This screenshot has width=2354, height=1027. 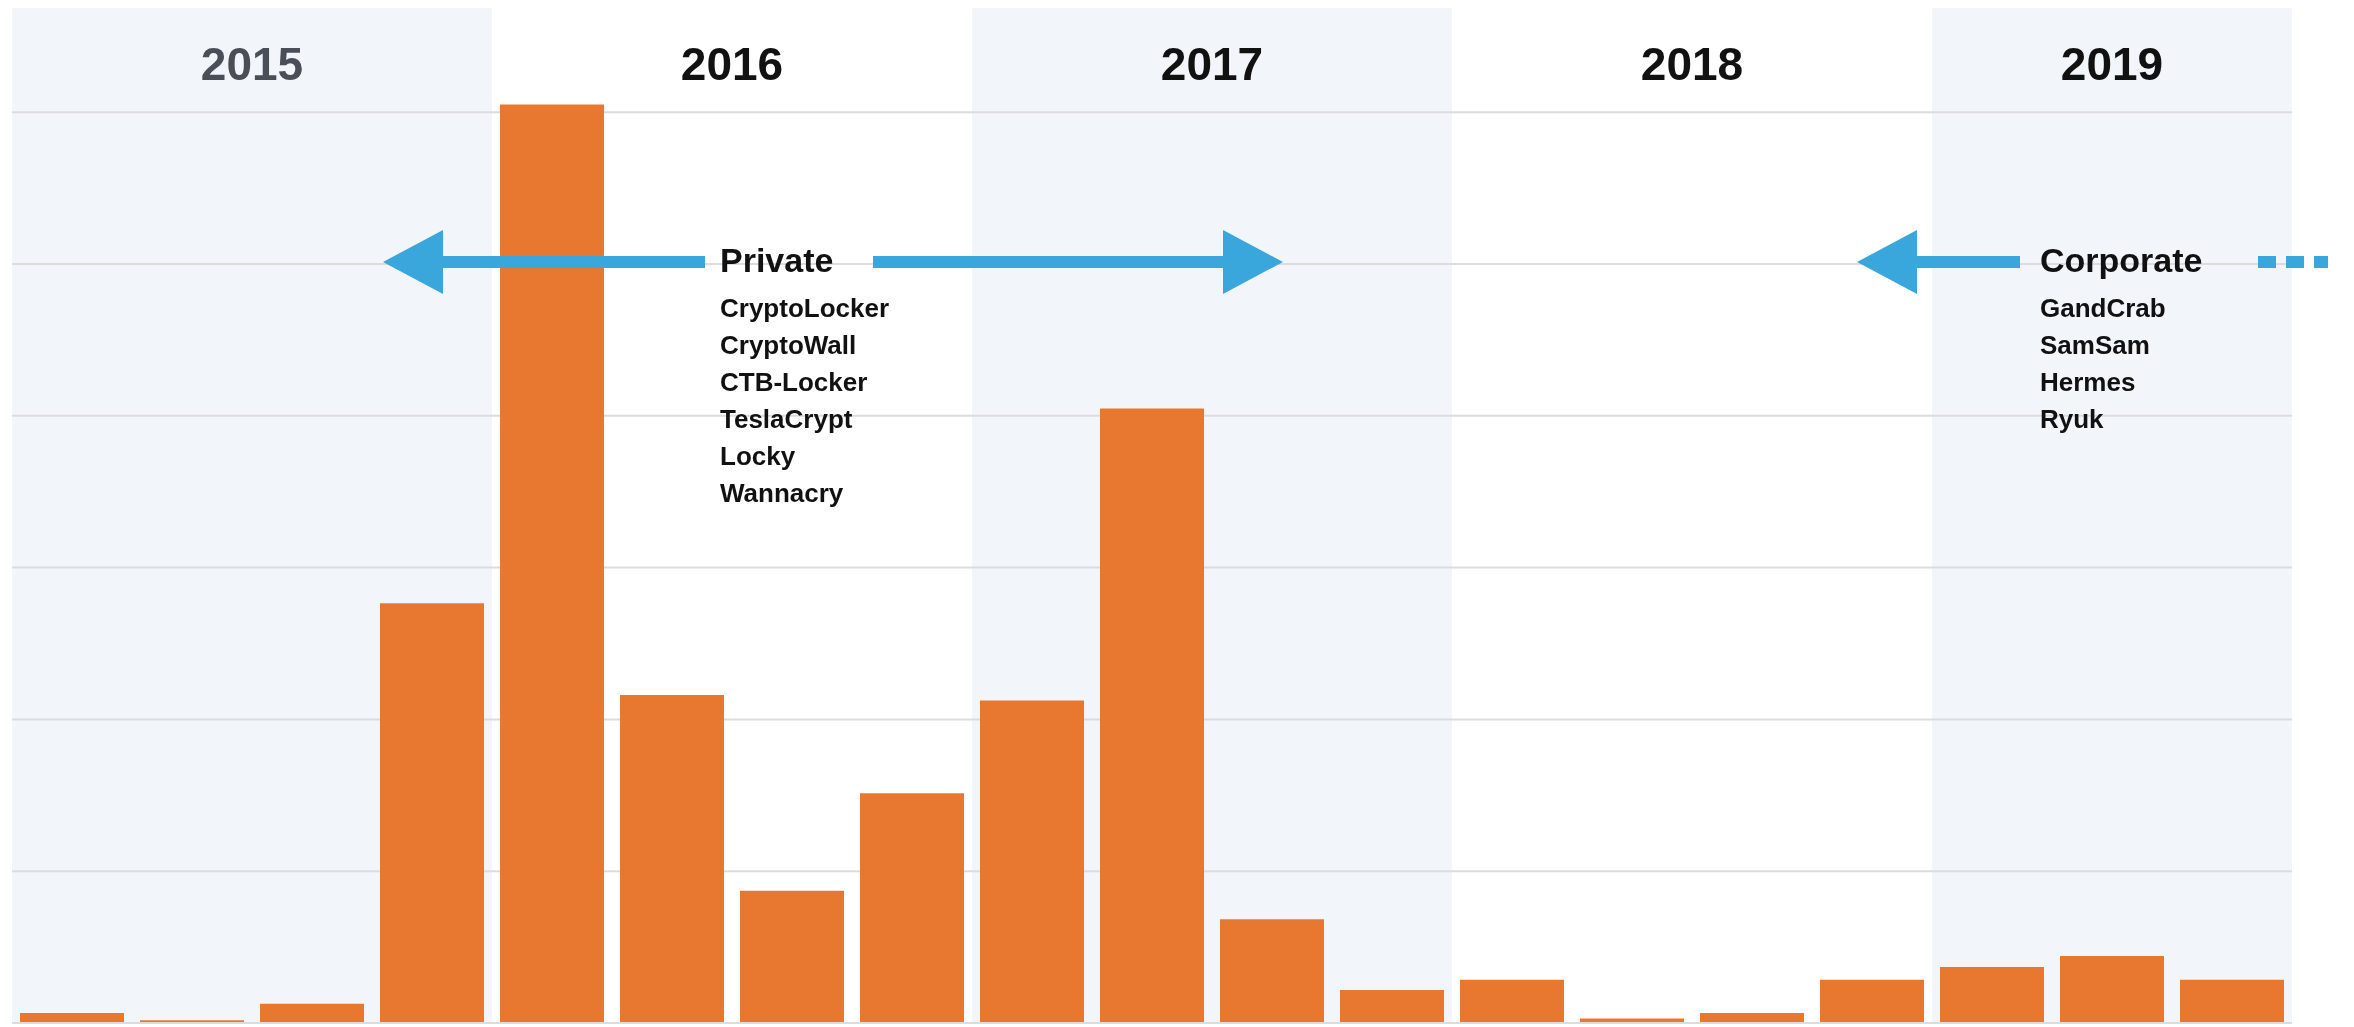 I want to click on annotation: Ryuk, so click(x=2072, y=419).